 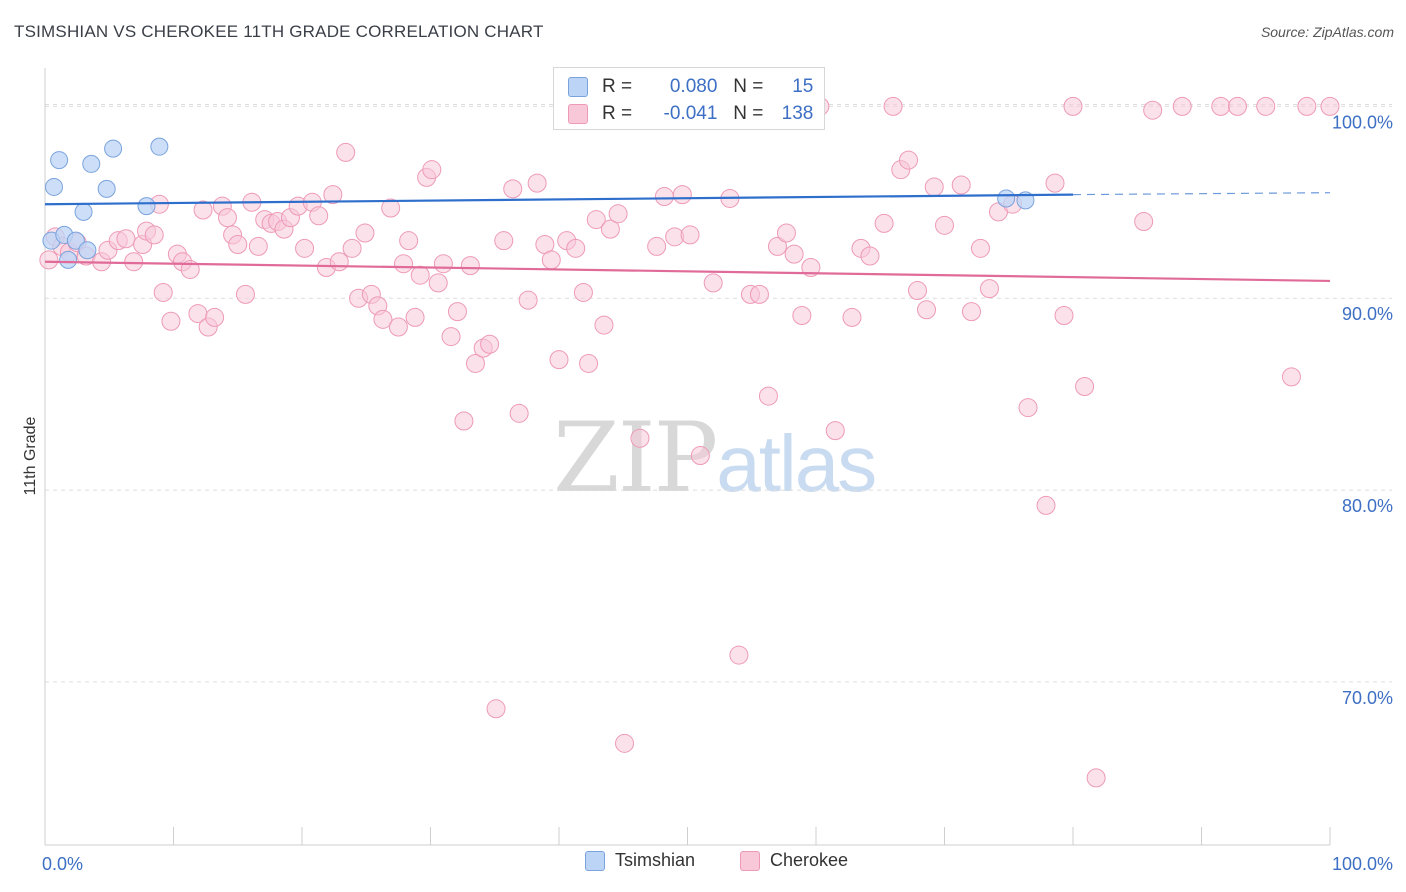 I want to click on r-label: R =, so click(x=617, y=86).